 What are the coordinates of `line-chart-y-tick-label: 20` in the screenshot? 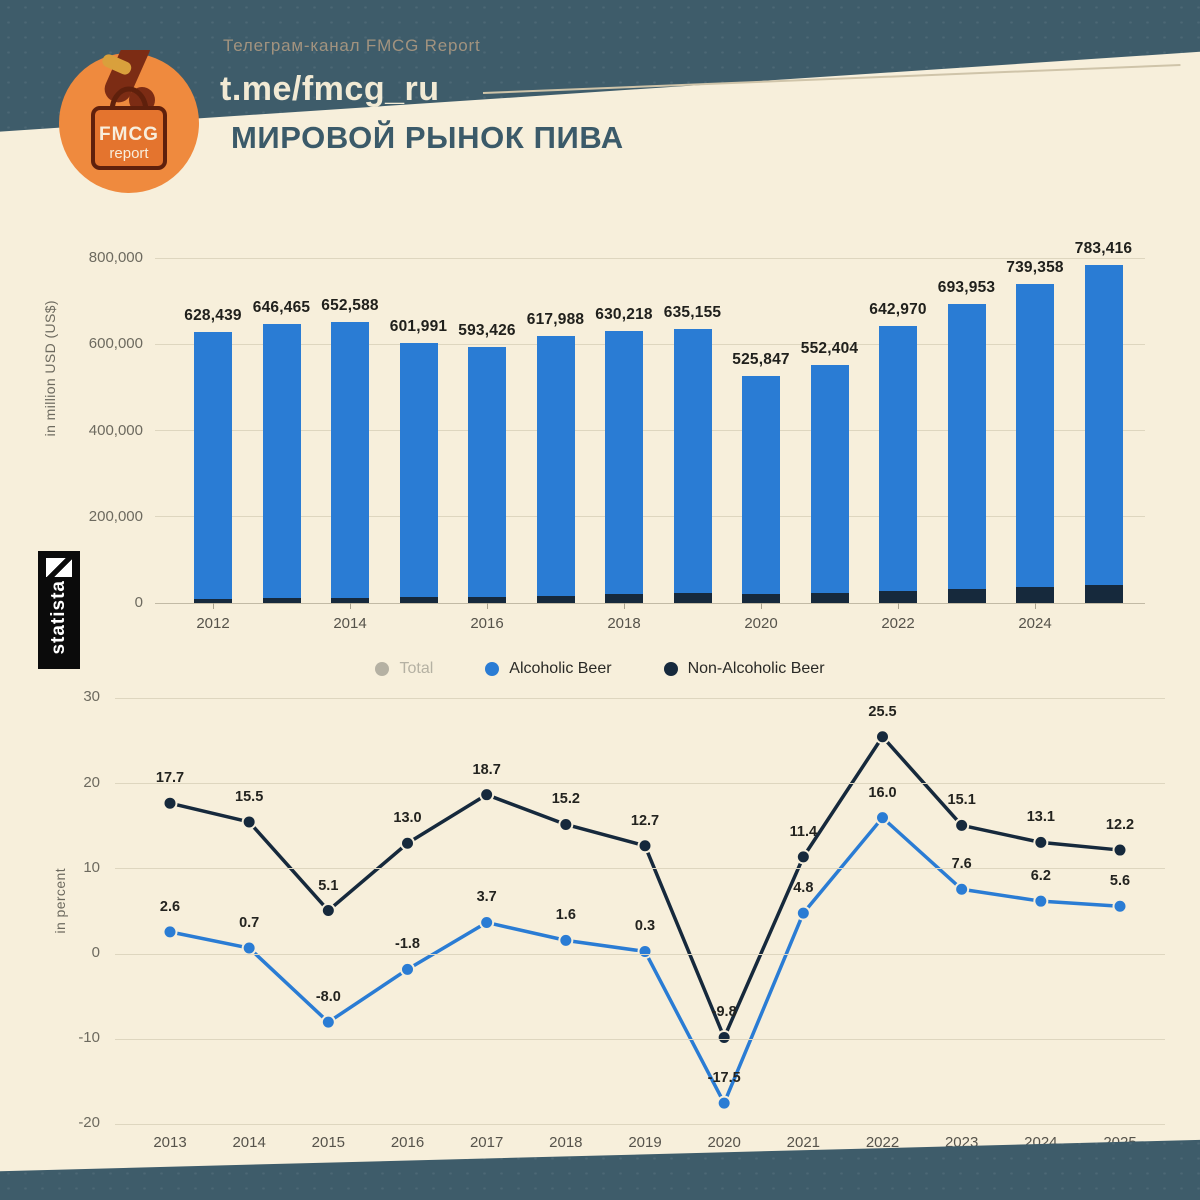 It's located at (91, 782).